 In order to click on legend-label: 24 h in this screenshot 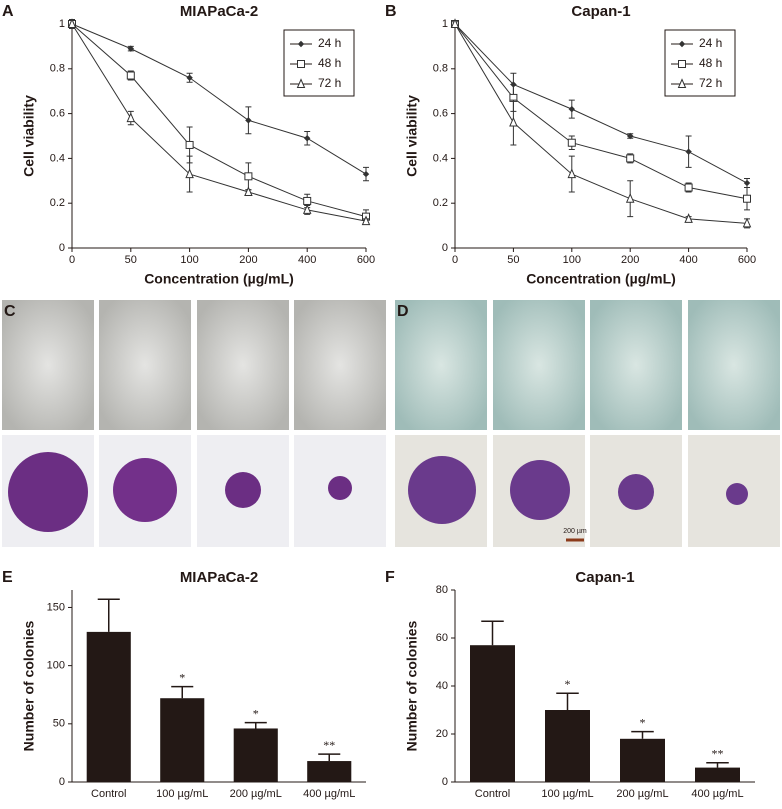, I will do `click(710, 43)`.